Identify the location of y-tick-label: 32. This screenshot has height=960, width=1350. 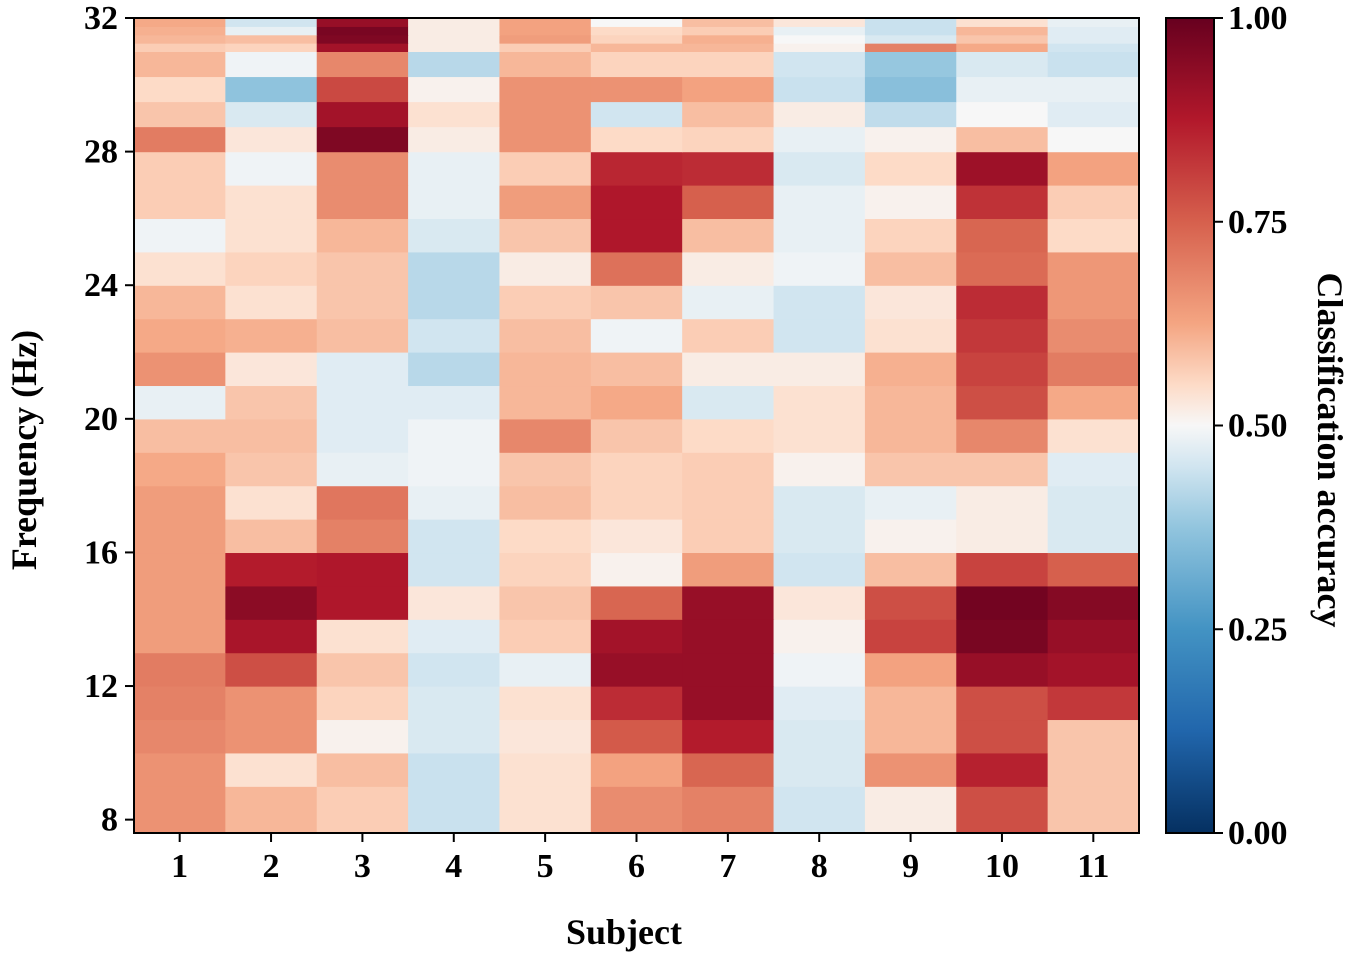
(101, 18).